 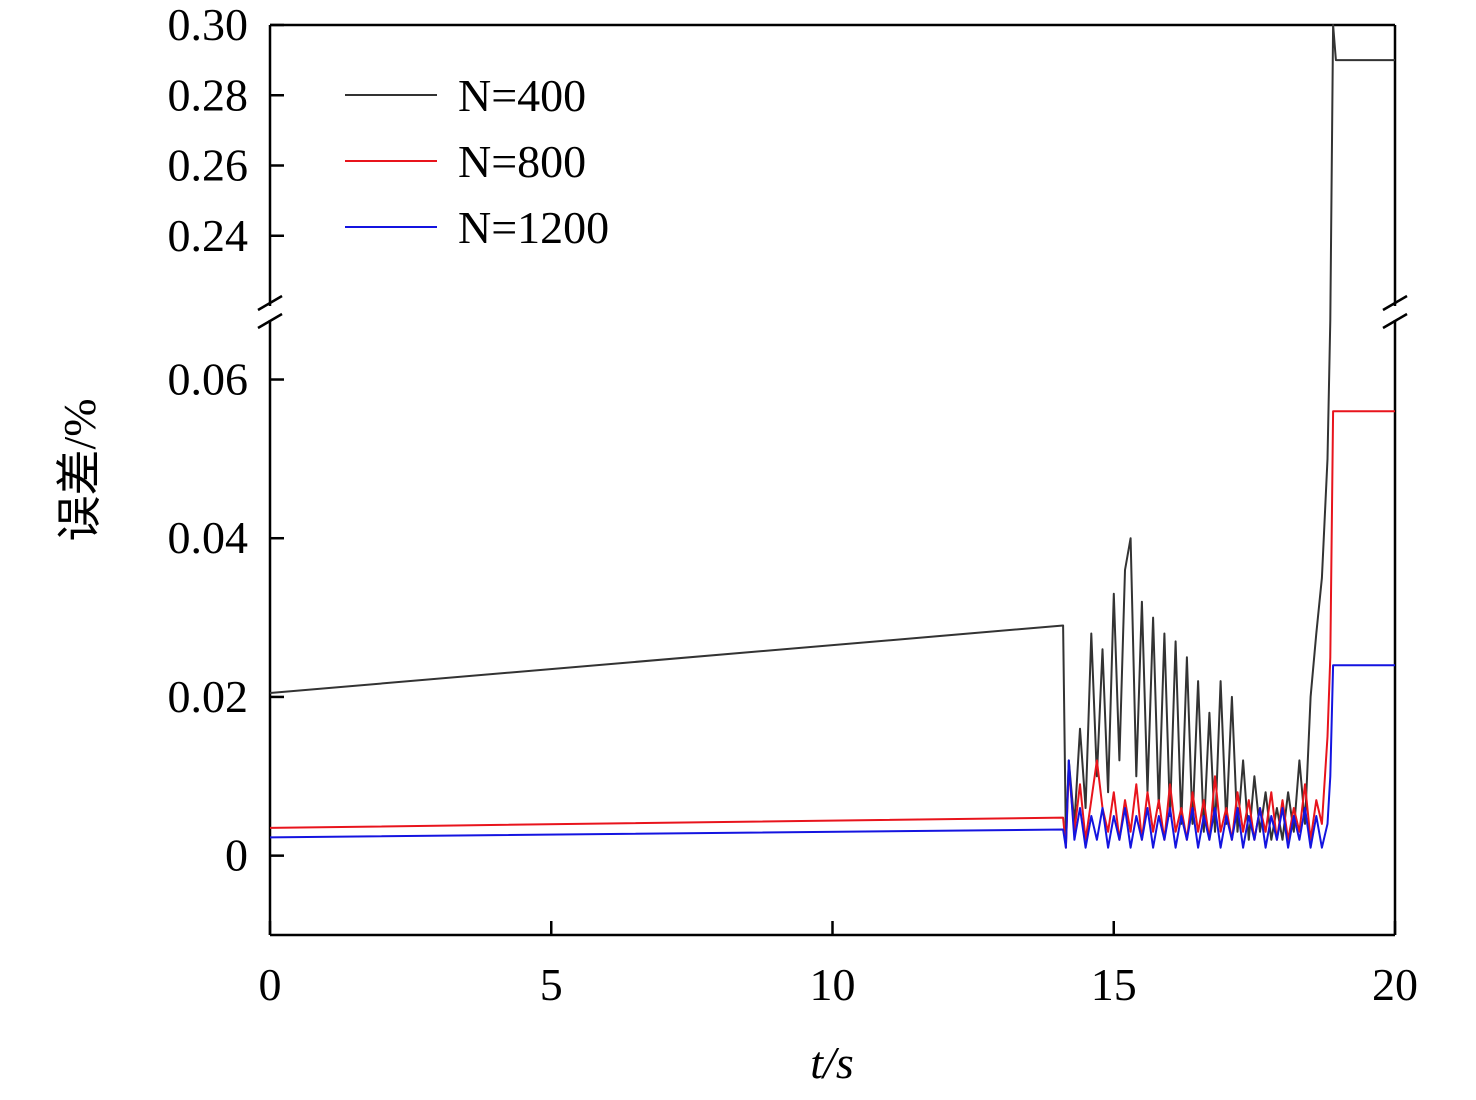 What do you see at coordinates (832, 312) in the screenshot?
I see `axis-break` at bounding box center [832, 312].